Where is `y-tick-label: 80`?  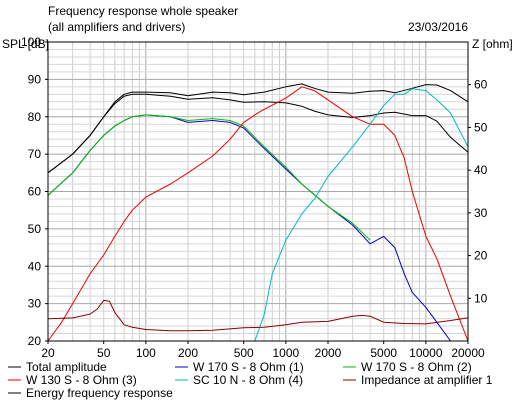
y-tick-label: 80 is located at coordinates (35, 117).